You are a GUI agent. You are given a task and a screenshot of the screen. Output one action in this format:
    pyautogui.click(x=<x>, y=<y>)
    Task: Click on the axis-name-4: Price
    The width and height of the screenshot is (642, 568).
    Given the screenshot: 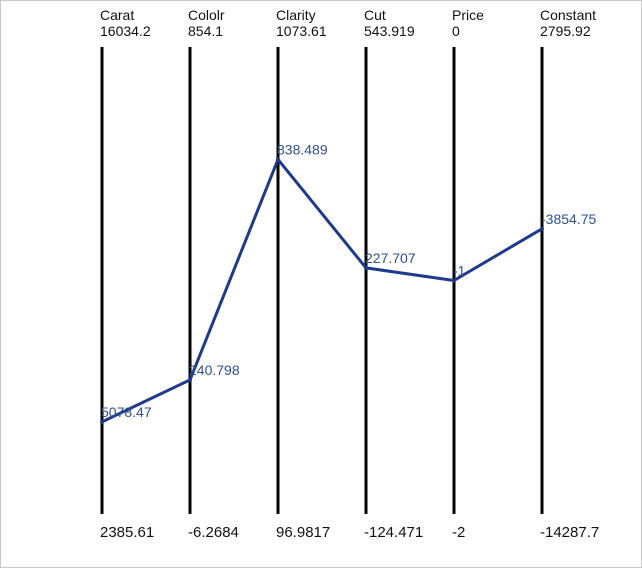 What is the action you would take?
    pyautogui.click(x=468, y=15)
    